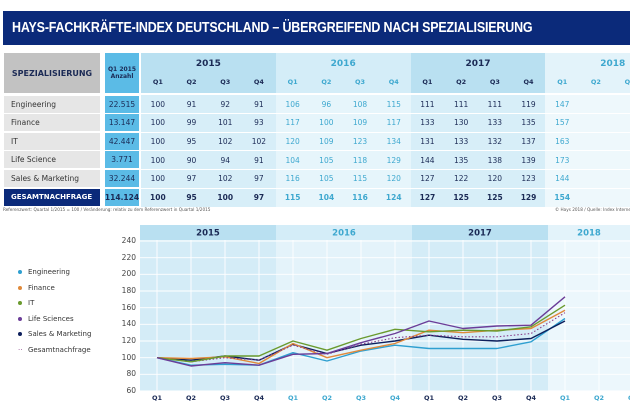 The width and height of the screenshot is (630, 412). What do you see at coordinates (478, 64) in the screenshot?
I see `year-header: 2017` at bounding box center [478, 64].